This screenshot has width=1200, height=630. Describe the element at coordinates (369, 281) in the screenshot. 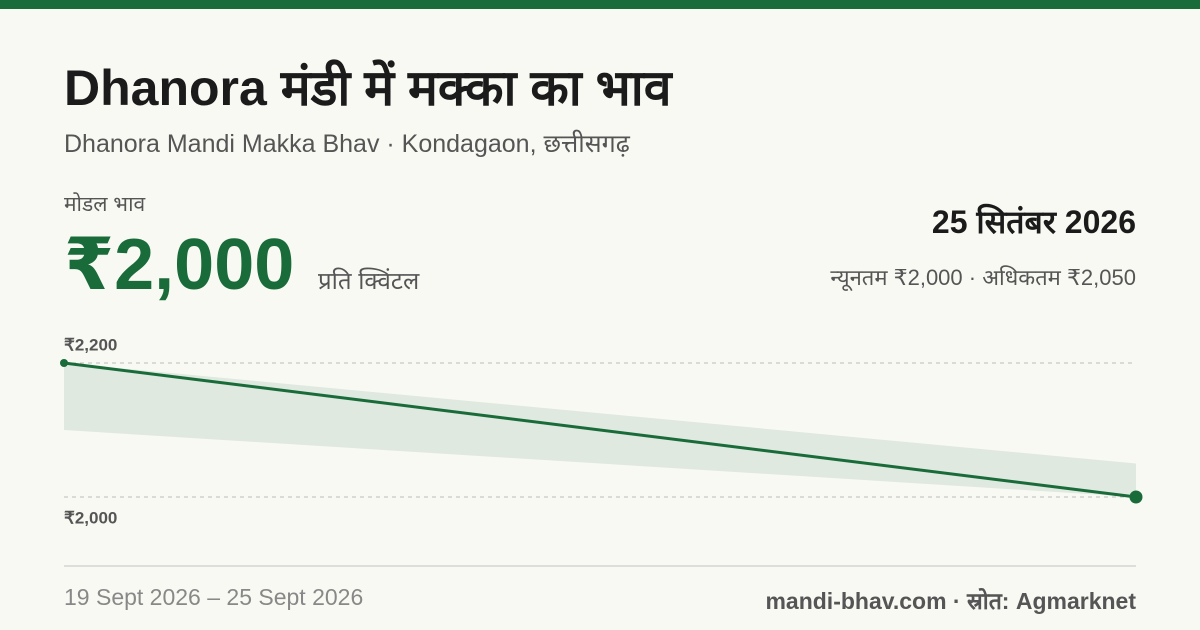

I see `price-unit: प्रति क्विंटल` at that location.